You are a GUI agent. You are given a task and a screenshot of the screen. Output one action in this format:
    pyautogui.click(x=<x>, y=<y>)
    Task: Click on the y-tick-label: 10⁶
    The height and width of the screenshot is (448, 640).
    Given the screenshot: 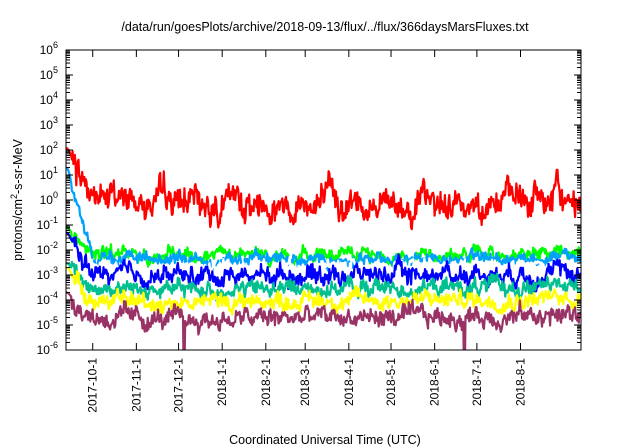 What is the action you would take?
    pyautogui.click(x=49, y=48)
    